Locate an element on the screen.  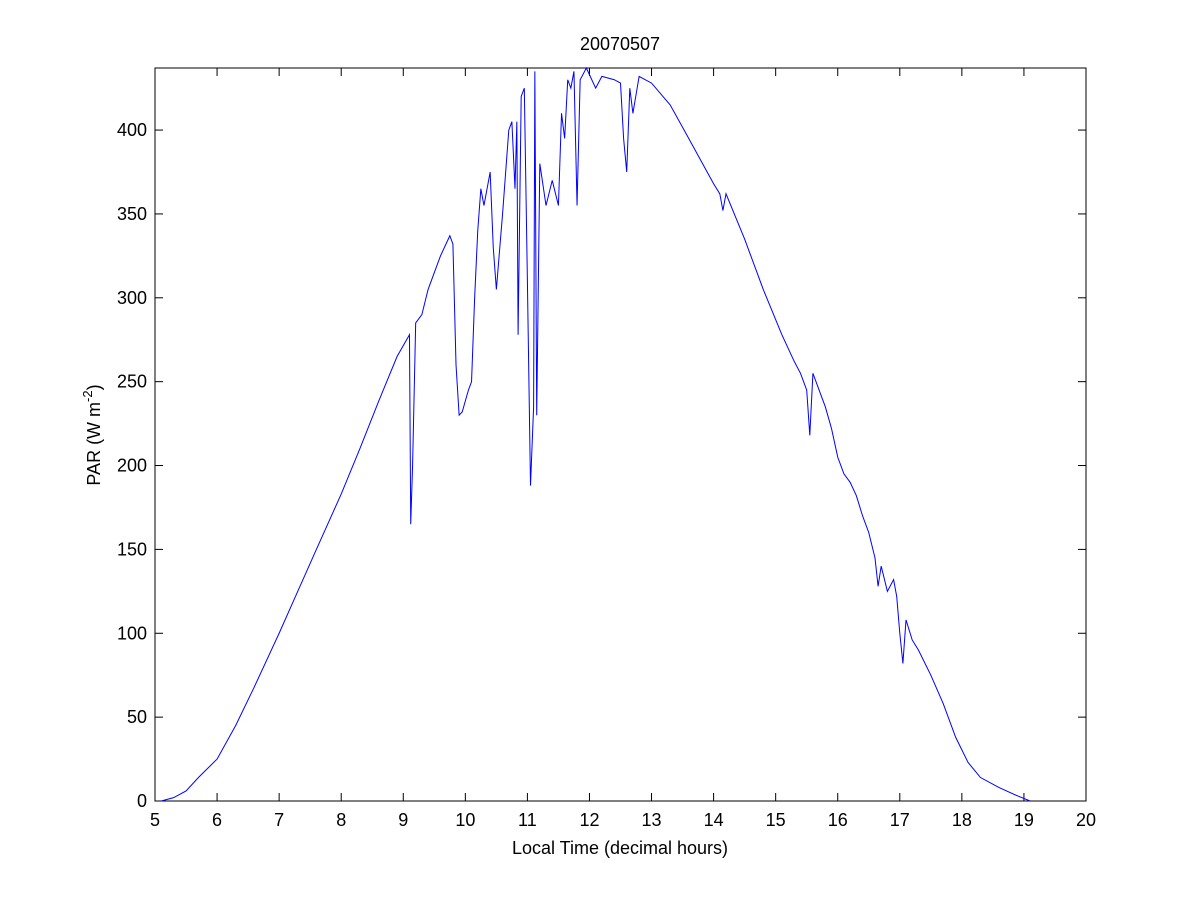
y-tick-label: 50 is located at coordinates (137, 717).